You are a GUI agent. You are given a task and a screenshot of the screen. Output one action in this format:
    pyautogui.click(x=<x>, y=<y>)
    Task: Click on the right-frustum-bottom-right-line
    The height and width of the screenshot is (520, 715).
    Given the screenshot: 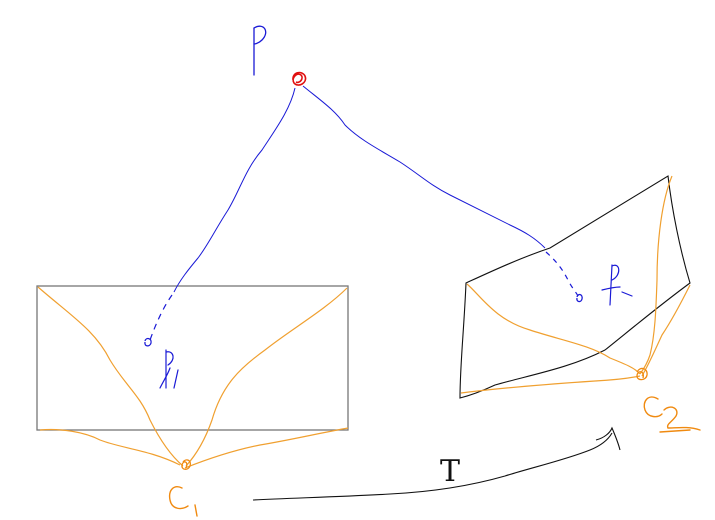 What is the action you would take?
    pyautogui.click(x=666, y=330)
    